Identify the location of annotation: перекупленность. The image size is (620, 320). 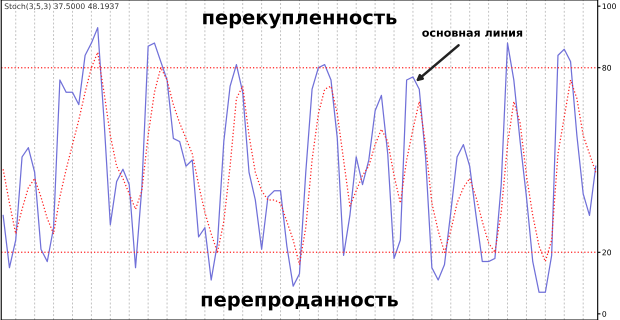
(299, 20).